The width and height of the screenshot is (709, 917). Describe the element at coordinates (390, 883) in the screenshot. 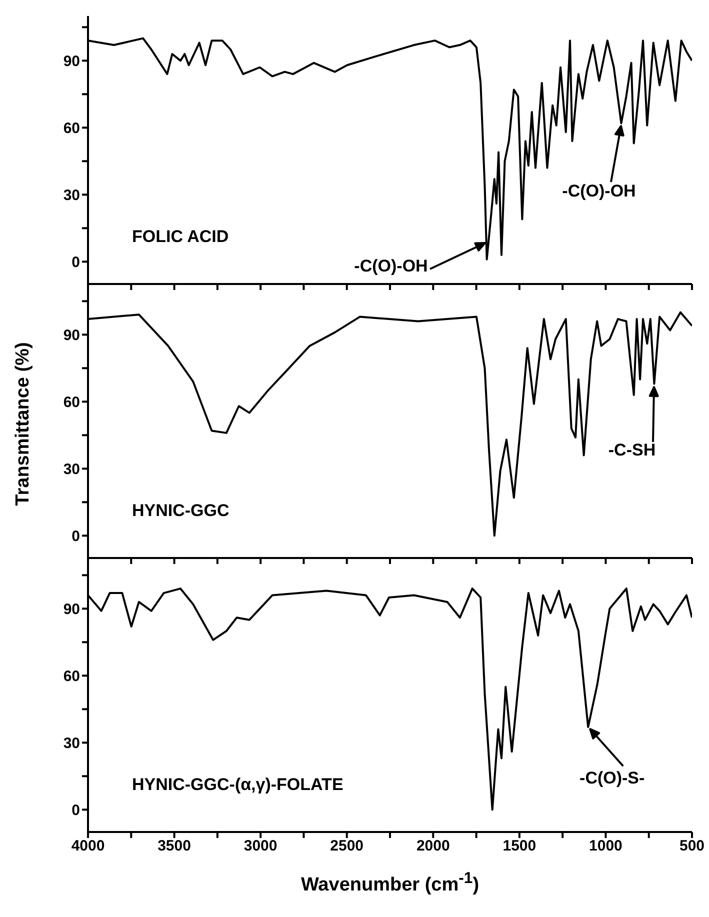

I see `x-axis-title: Wavenumber (cm$^{-1}$)` at that location.